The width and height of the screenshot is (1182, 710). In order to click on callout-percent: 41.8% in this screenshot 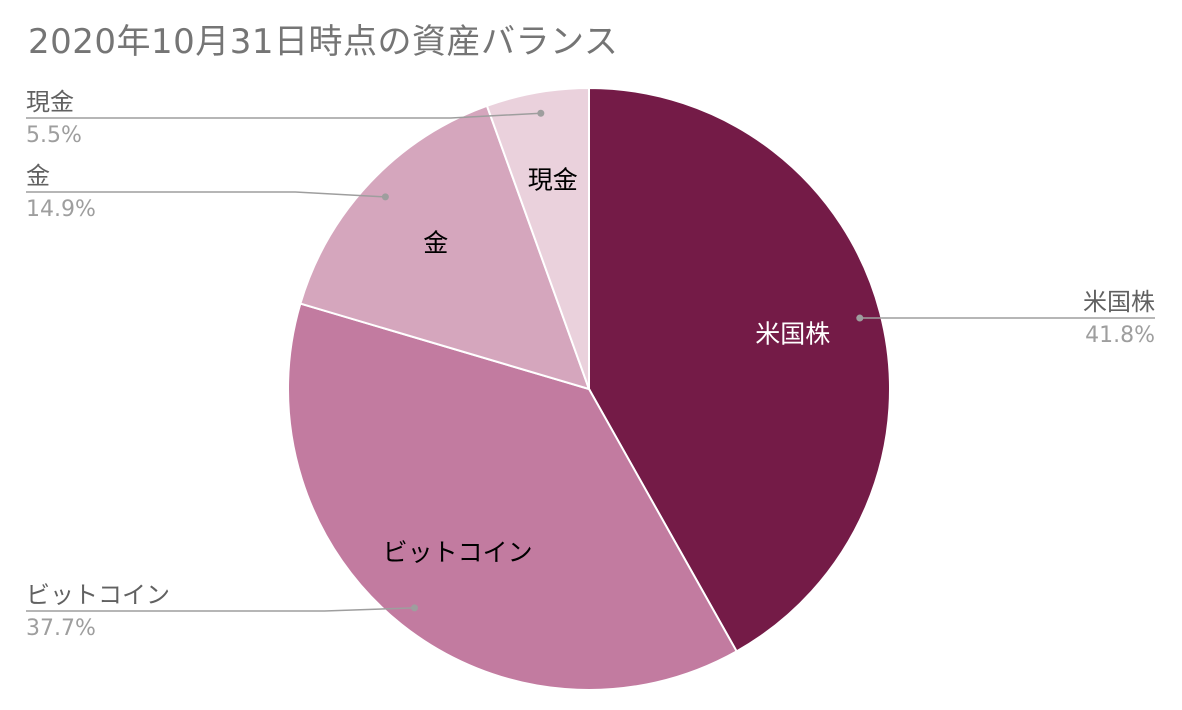, I will do `click(1120, 335)`.